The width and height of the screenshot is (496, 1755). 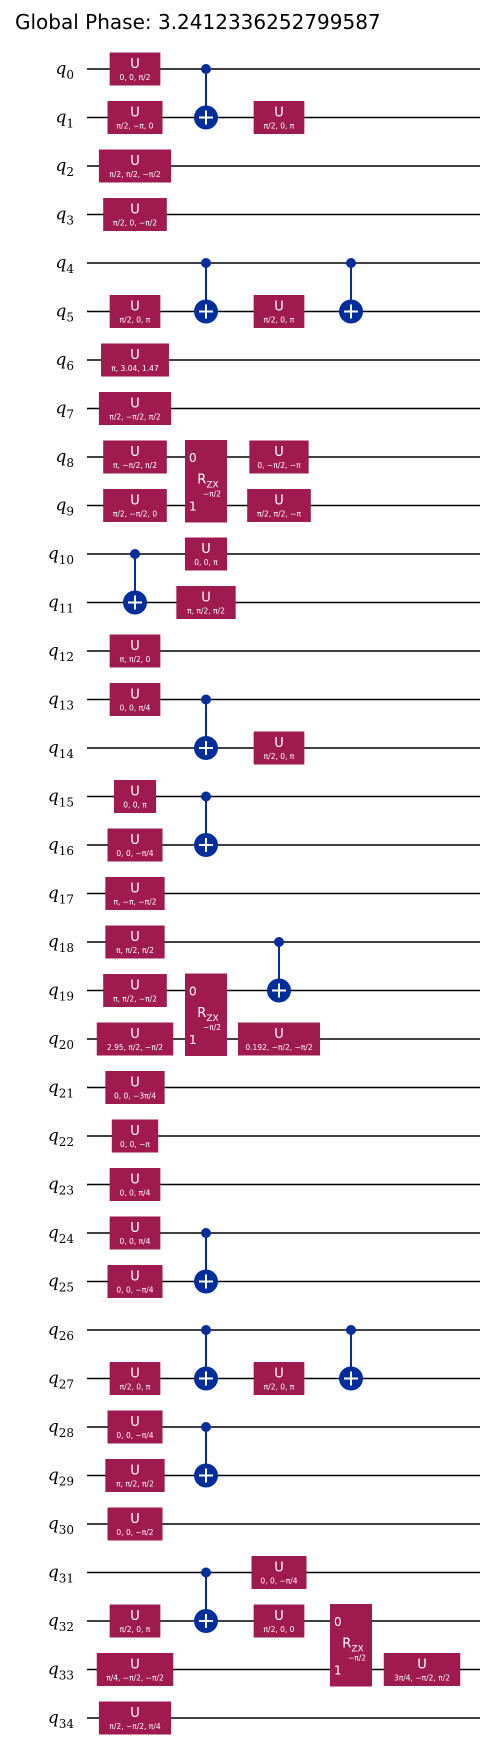 What do you see at coordinates (278, 1047) in the screenshot?
I see `u-gate-params: 0.192, −π/2, −π/2` at bounding box center [278, 1047].